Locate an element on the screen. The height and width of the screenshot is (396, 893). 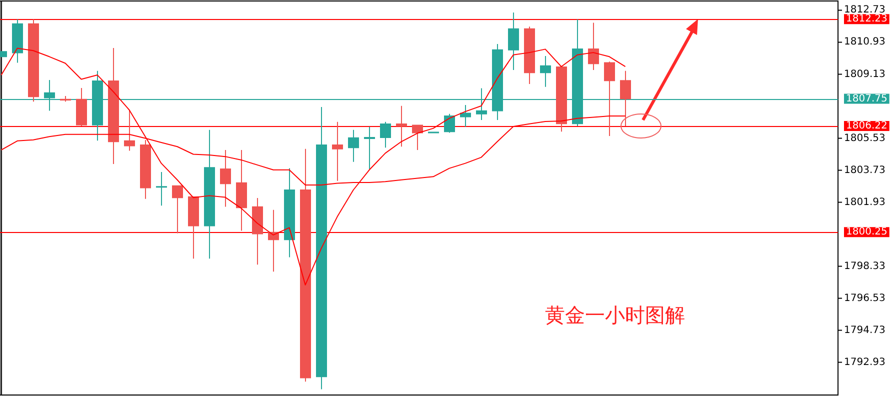
ref-line-label: 1800.25 is located at coordinates (867, 232).